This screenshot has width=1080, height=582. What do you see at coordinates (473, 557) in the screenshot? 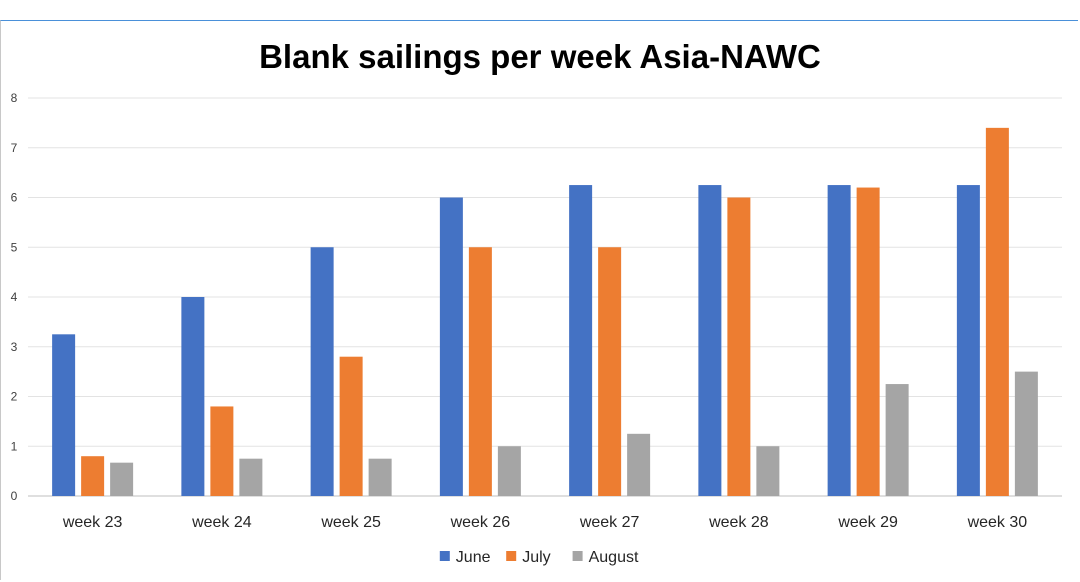
I see `legend-label-june: June` at bounding box center [473, 557].